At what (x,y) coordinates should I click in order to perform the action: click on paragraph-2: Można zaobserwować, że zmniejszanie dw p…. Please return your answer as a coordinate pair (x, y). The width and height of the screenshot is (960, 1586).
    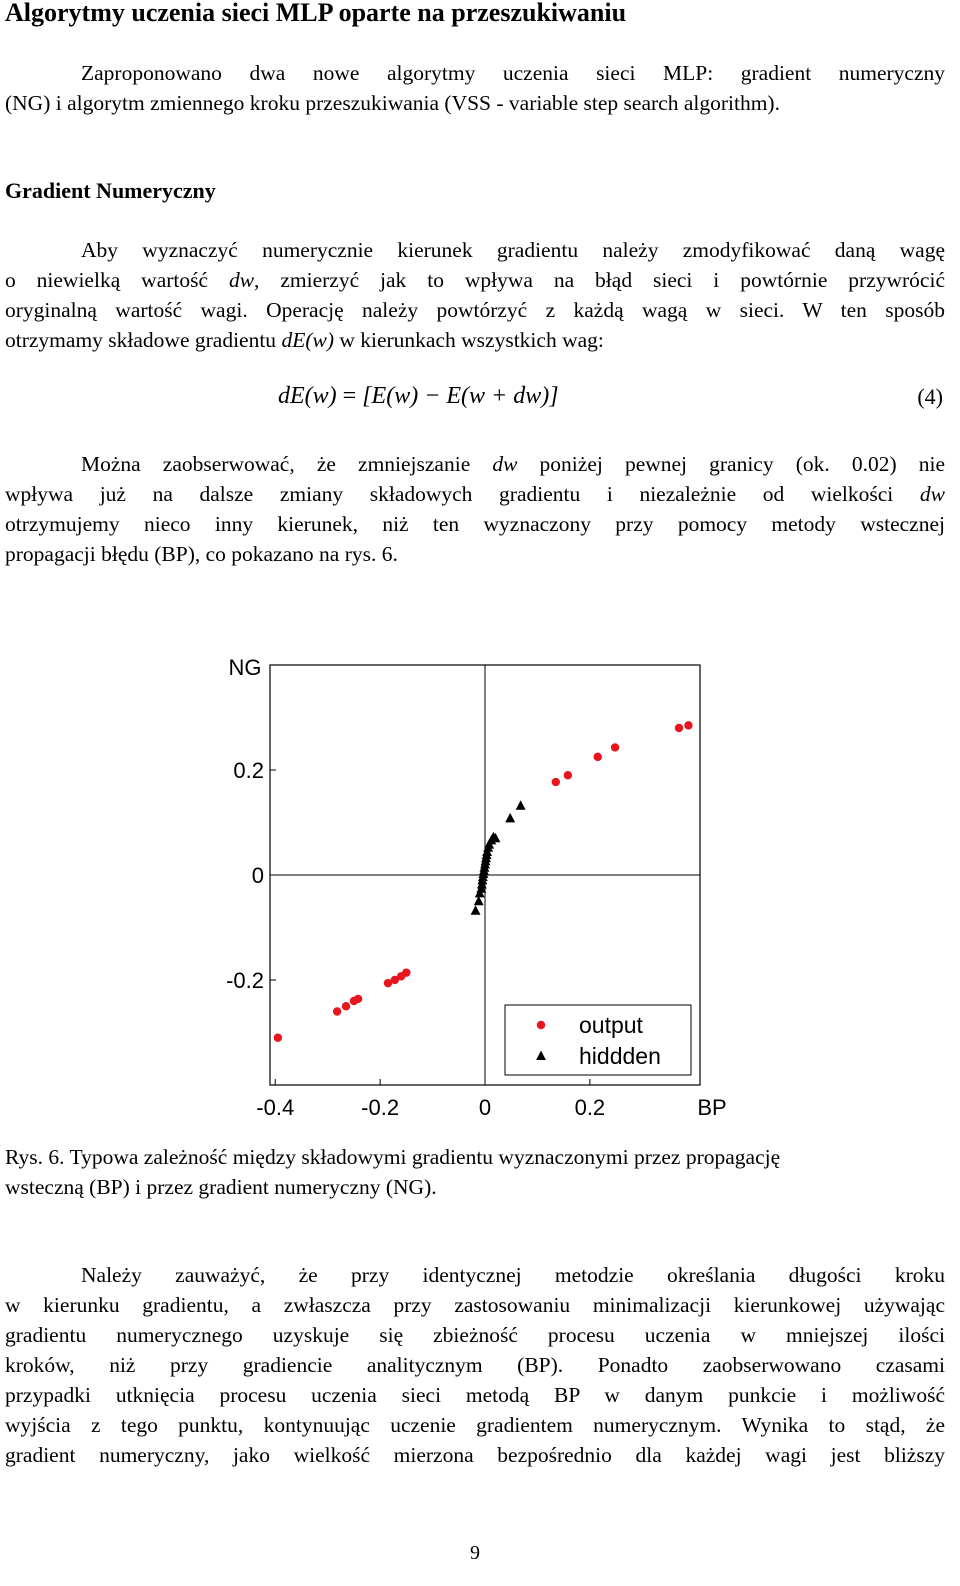
    Looking at the image, I should click on (475, 509).